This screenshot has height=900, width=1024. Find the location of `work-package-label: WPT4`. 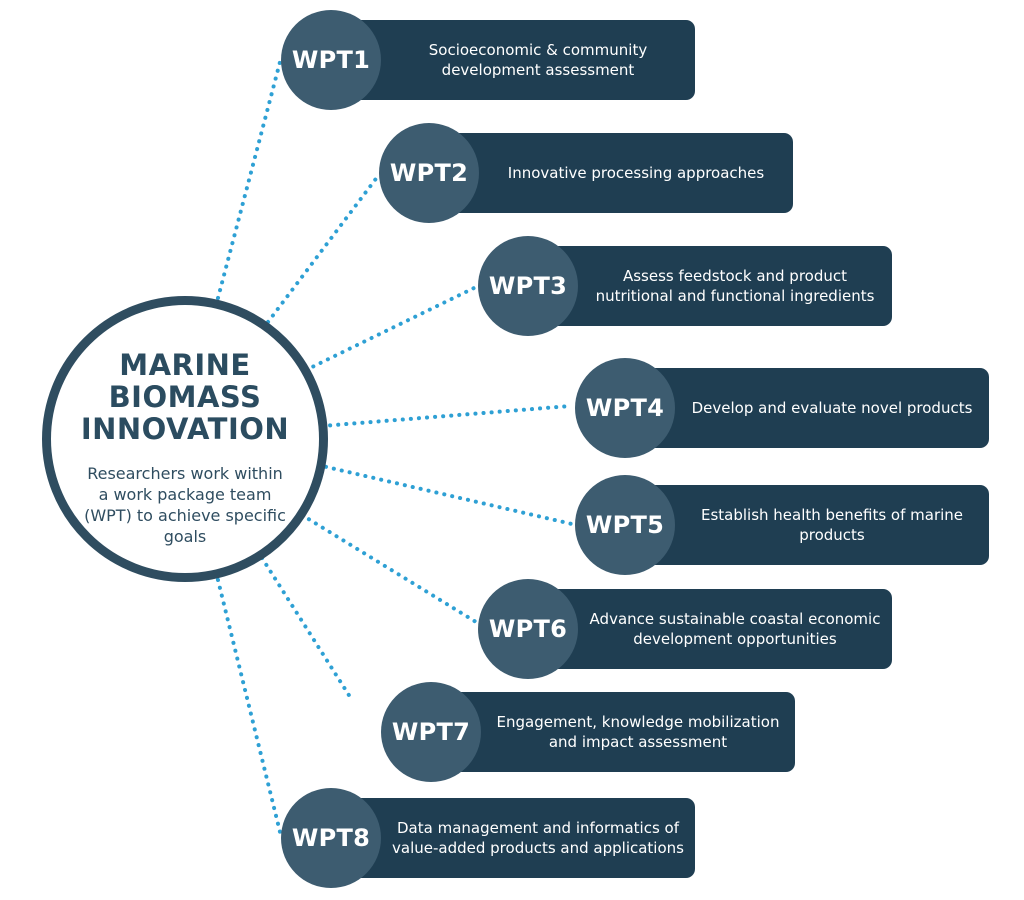

work-package-label: WPT4 is located at coordinates (625, 408).